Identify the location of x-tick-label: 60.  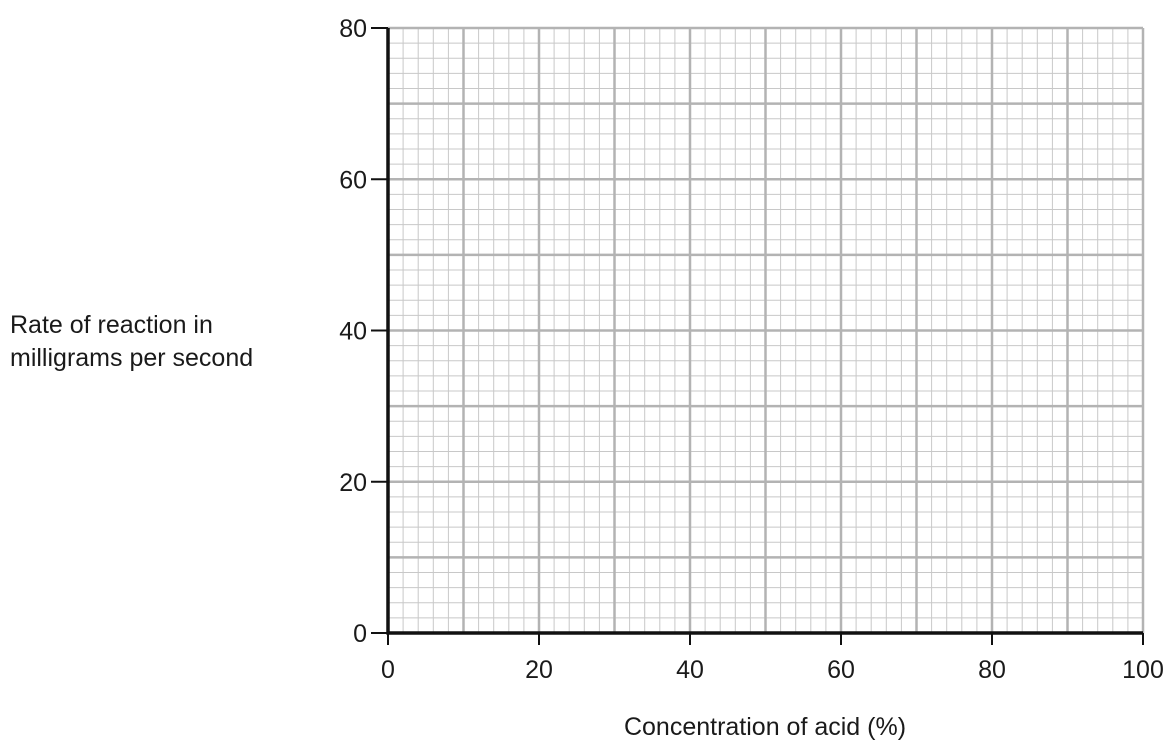
(841, 670).